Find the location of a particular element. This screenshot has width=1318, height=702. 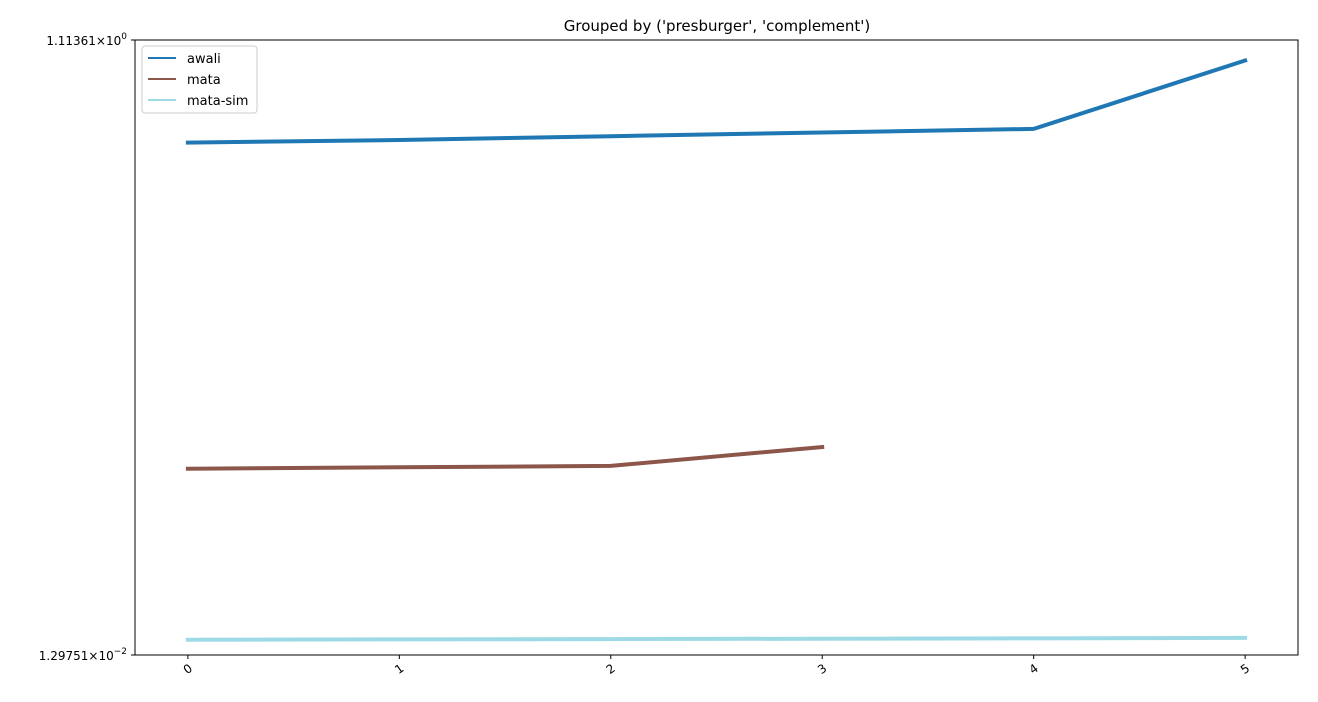

chart-title: Grouped by ('presburger', 'complement') is located at coordinates (717, 26).